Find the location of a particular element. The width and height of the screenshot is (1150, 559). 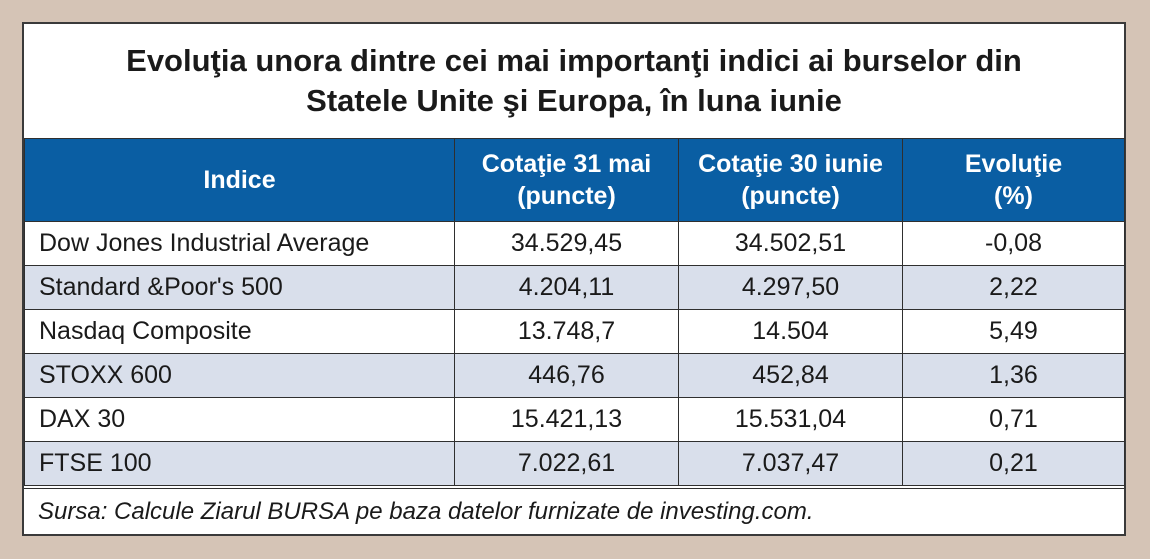

cell-quote-june: 14.504 is located at coordinates (790, 331).